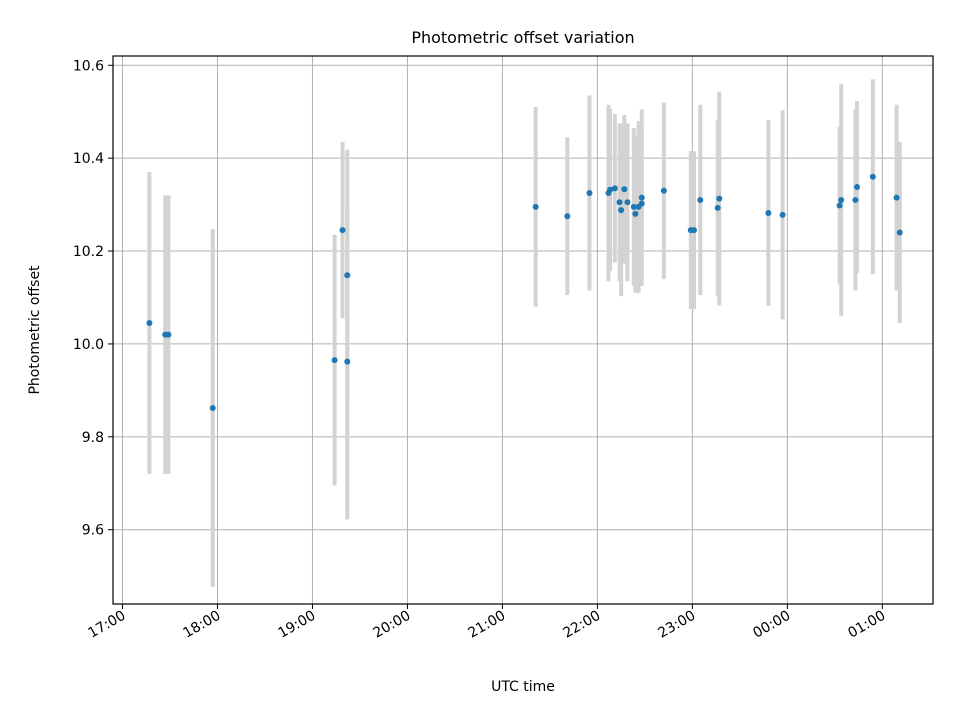  I want to click on chart-title: Photometric offset variation, so click(522, 37).